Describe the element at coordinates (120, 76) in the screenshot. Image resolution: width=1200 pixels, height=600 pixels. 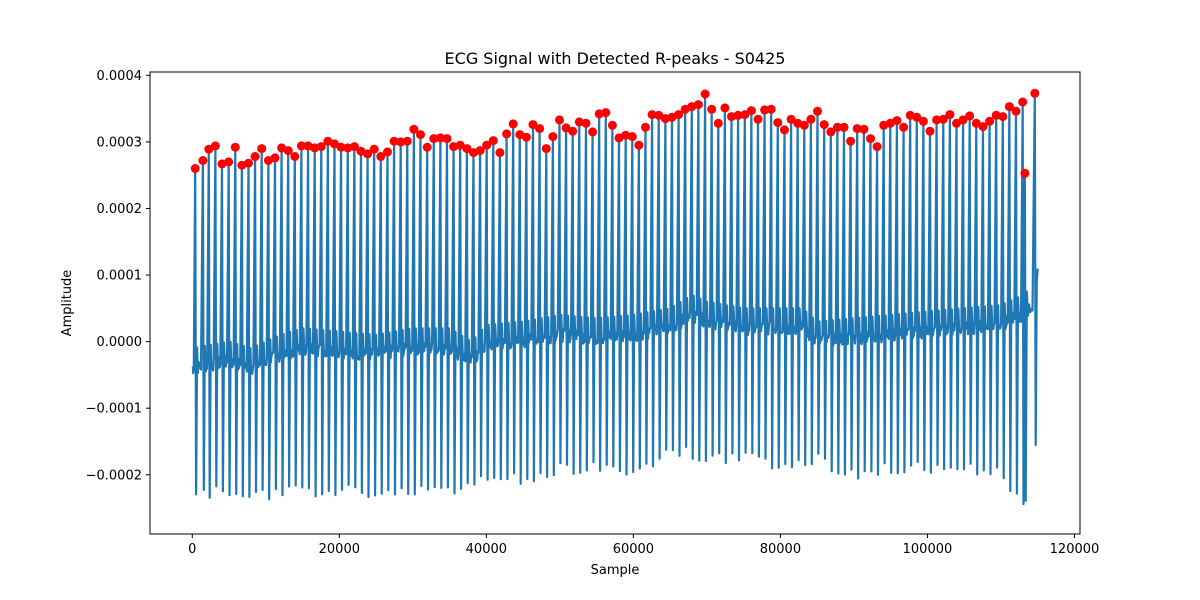
I see `y-tick-label: 0.0004` at that location.